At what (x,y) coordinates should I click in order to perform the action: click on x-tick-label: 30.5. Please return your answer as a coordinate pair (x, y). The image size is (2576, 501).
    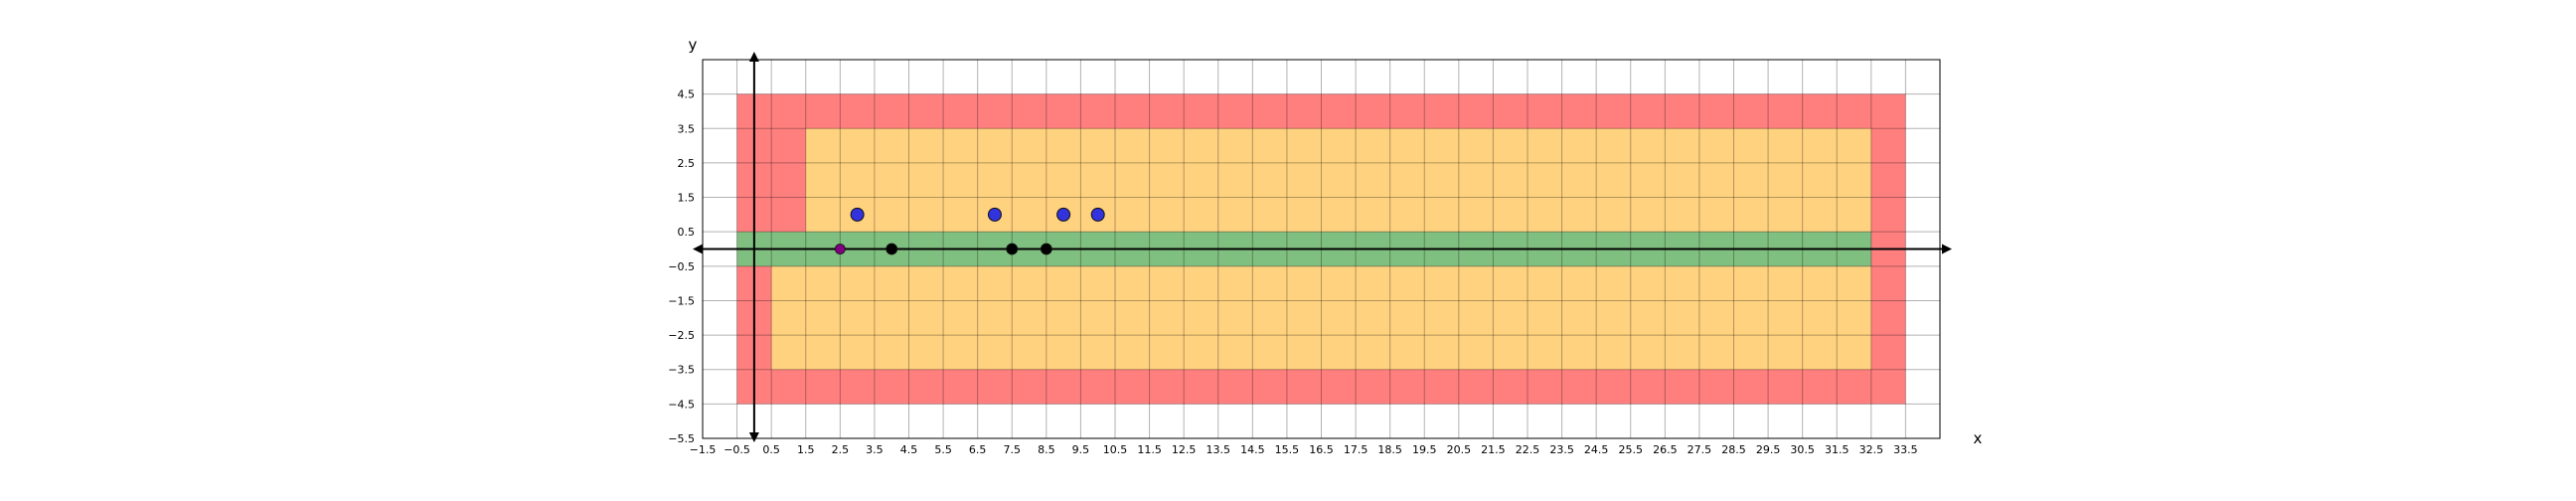
    Looking at the image, I should click on (1802, 449).